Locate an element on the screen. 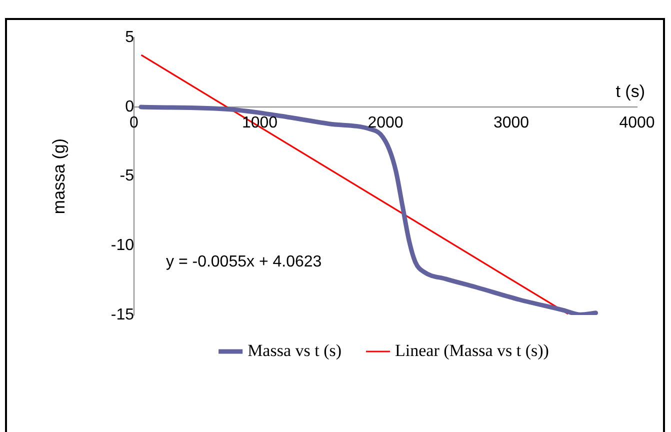  legend-label: Linear (Massa vs t (s)) is located at coordinates (472, 350).